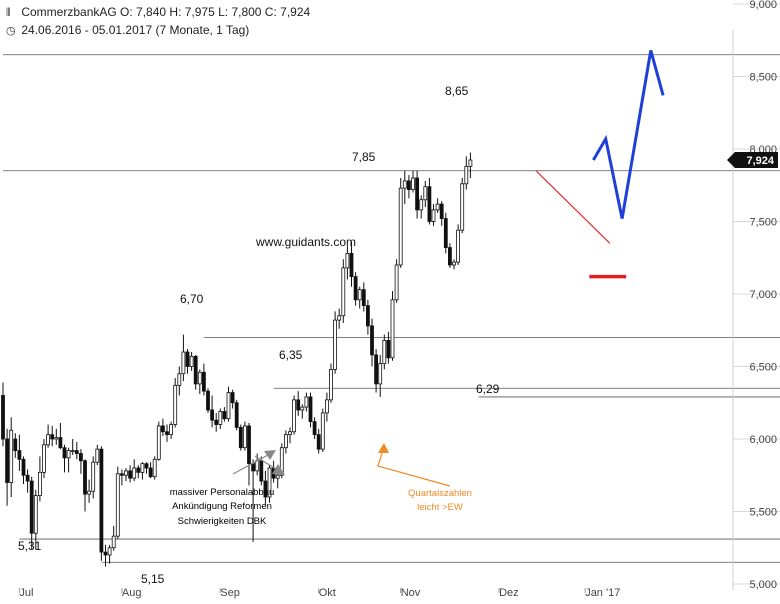 This screenshot has height=604, width=780. Describe the element at coordinates (291, 355) in the screenshot. I see `level-label: 6,35` at that location.